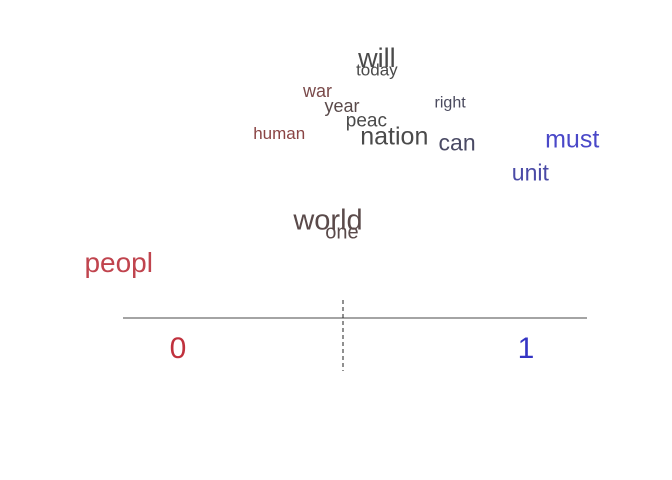 This screenshot has width=672, height=480. Describe the element at coordinates (327, 221) in the screenshot. I see `word-label-world: world` at that location.